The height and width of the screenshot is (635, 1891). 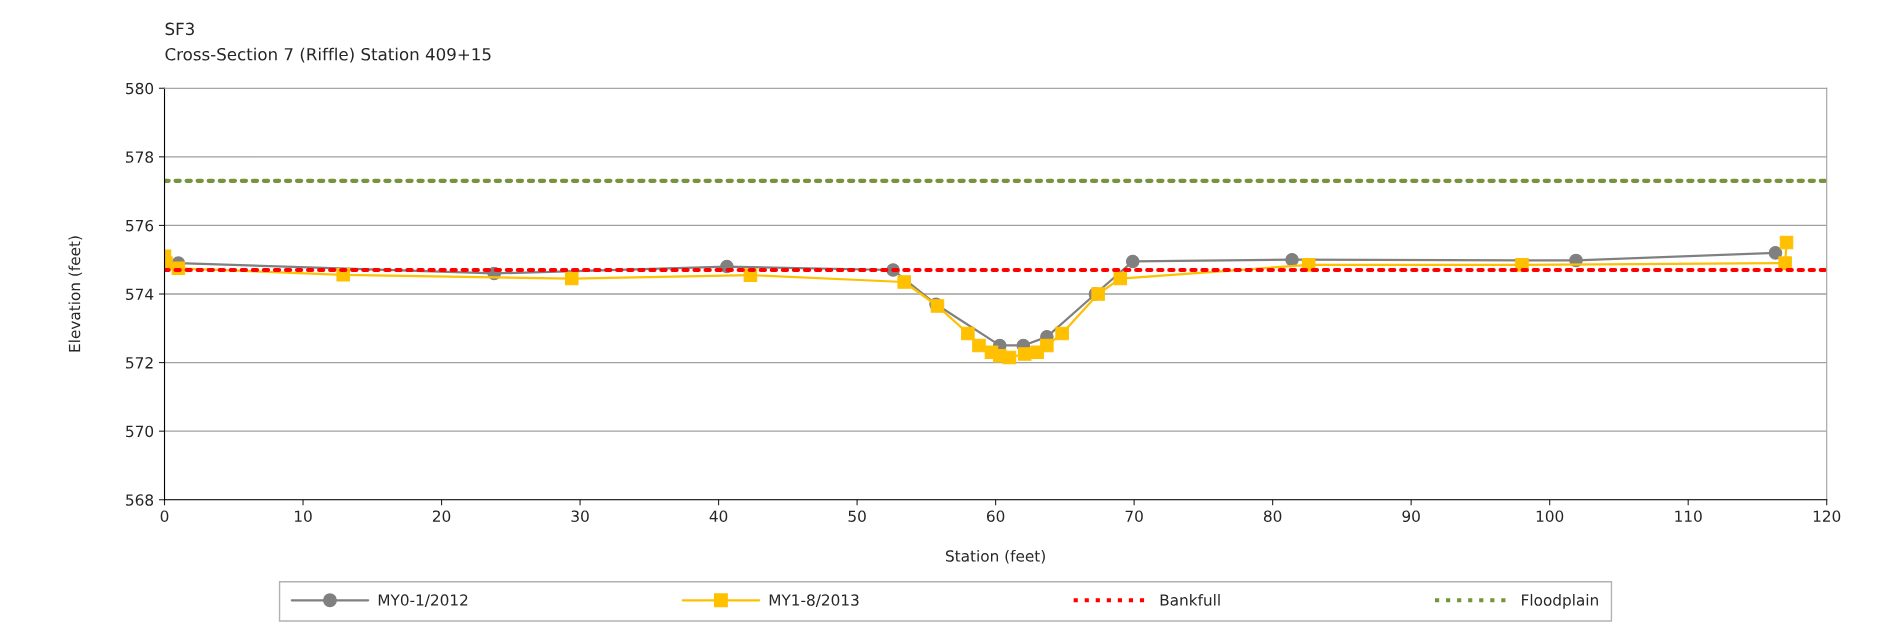 I want to click on y-tick-label: 574, so click(x=140, y=294).